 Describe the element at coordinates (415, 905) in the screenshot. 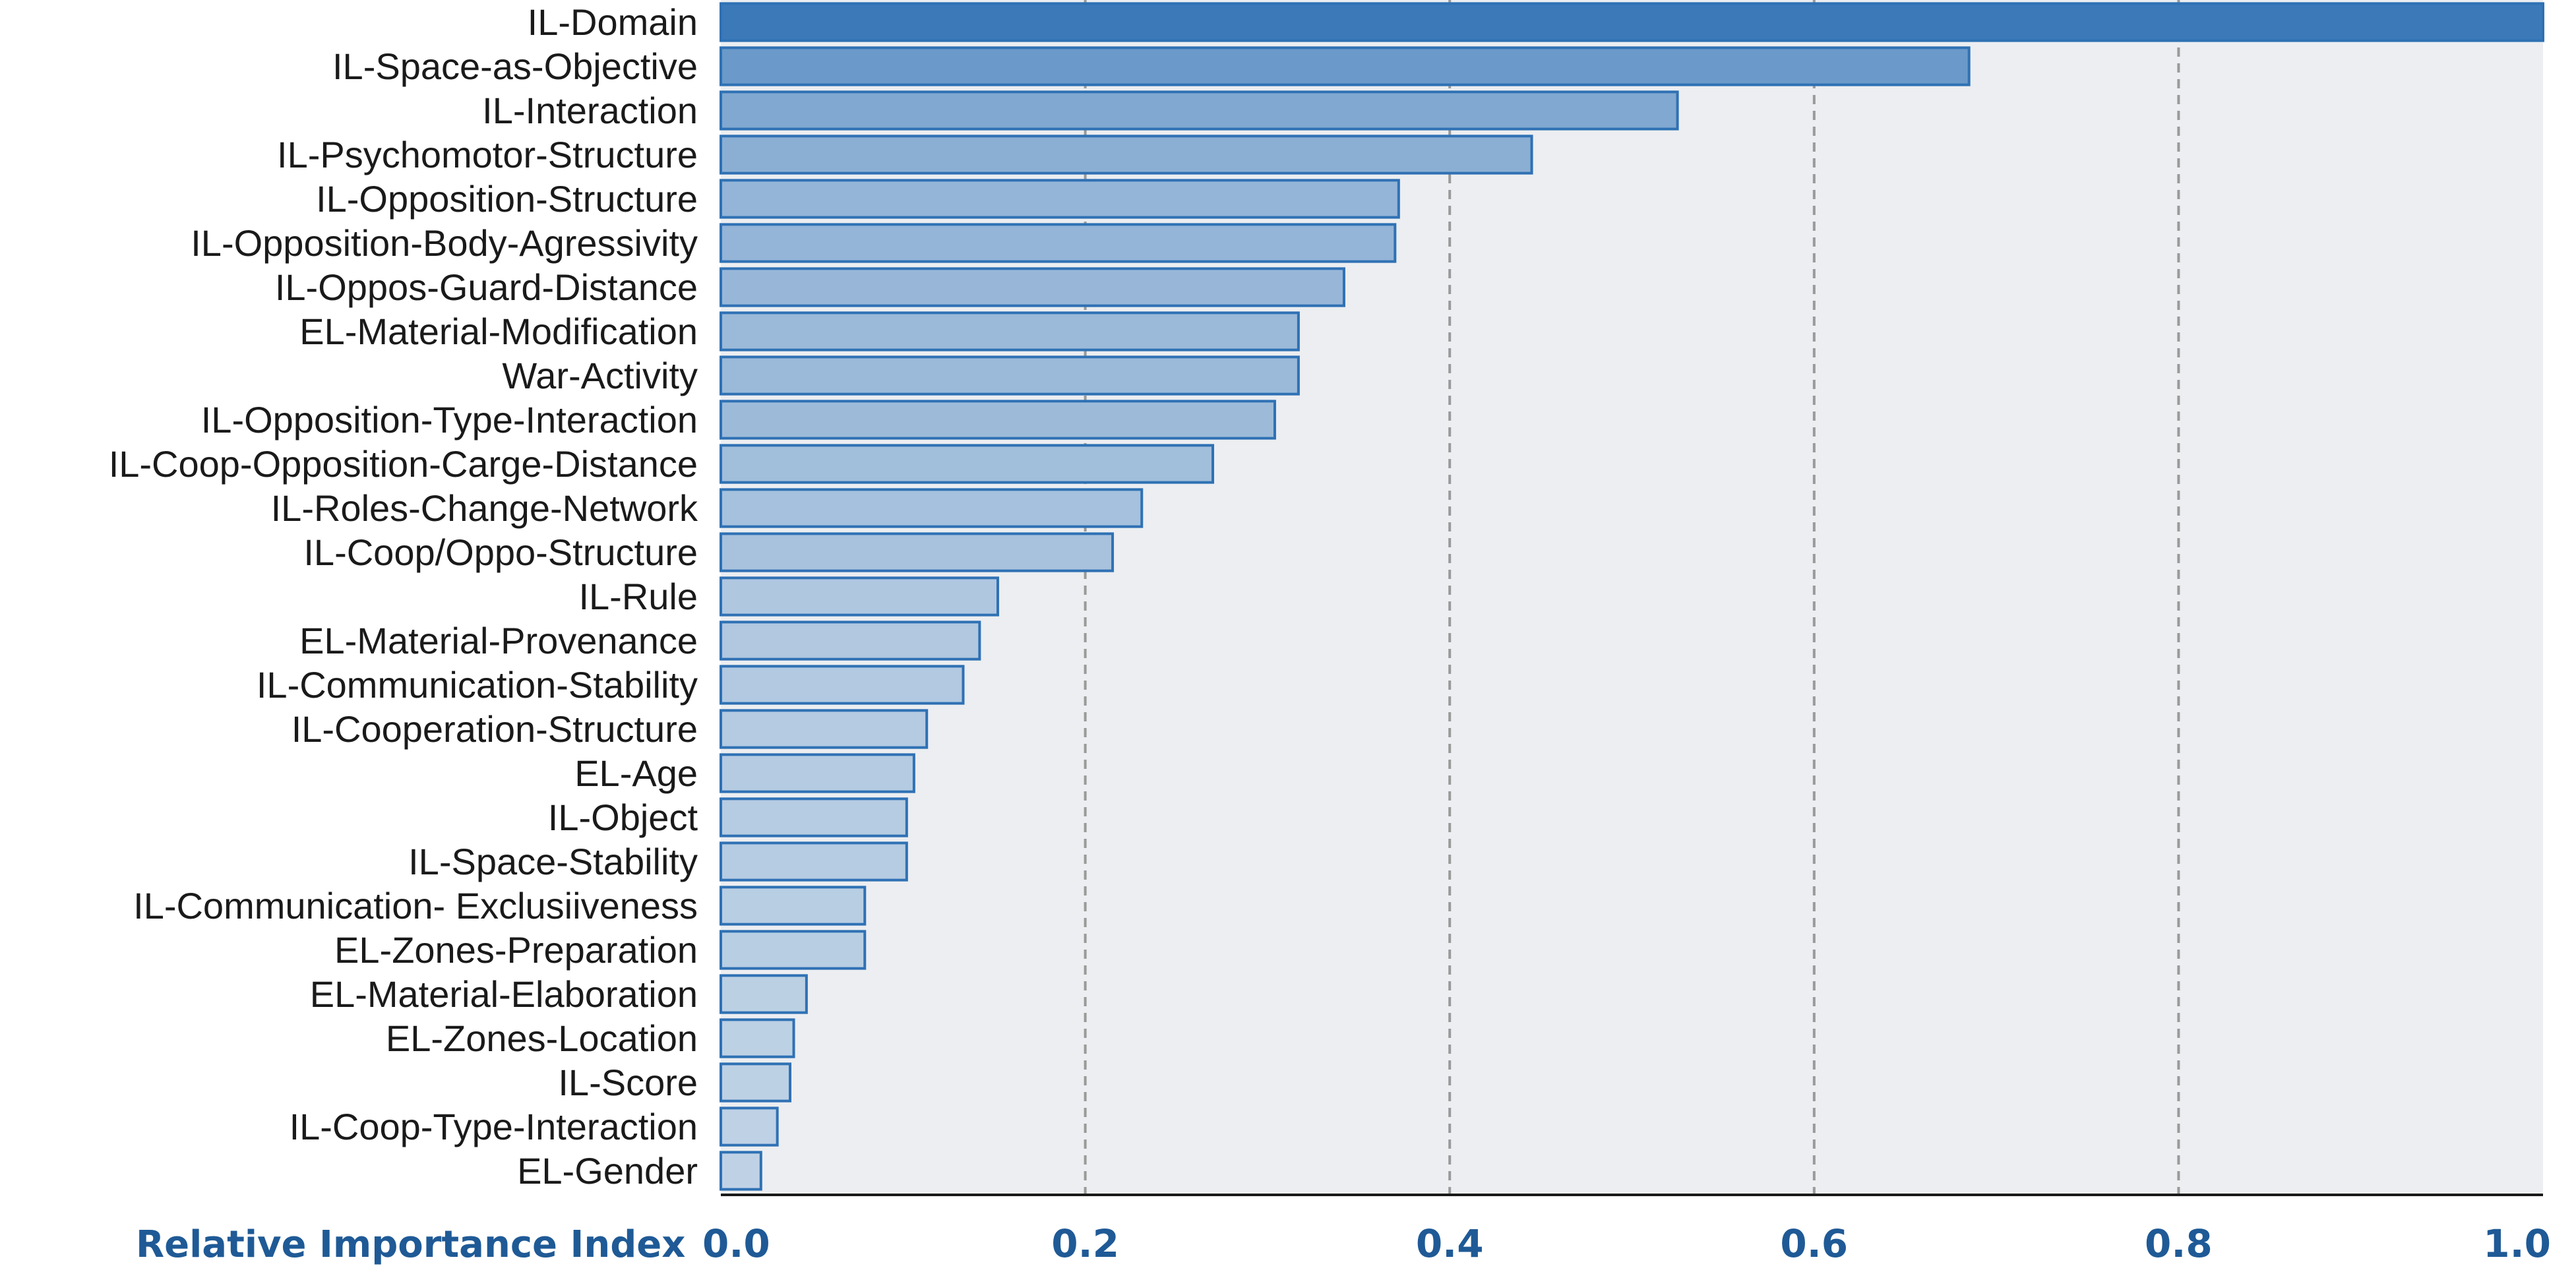

I see `category-label-20: IL-Communication- Exclusiiveness` at that location.